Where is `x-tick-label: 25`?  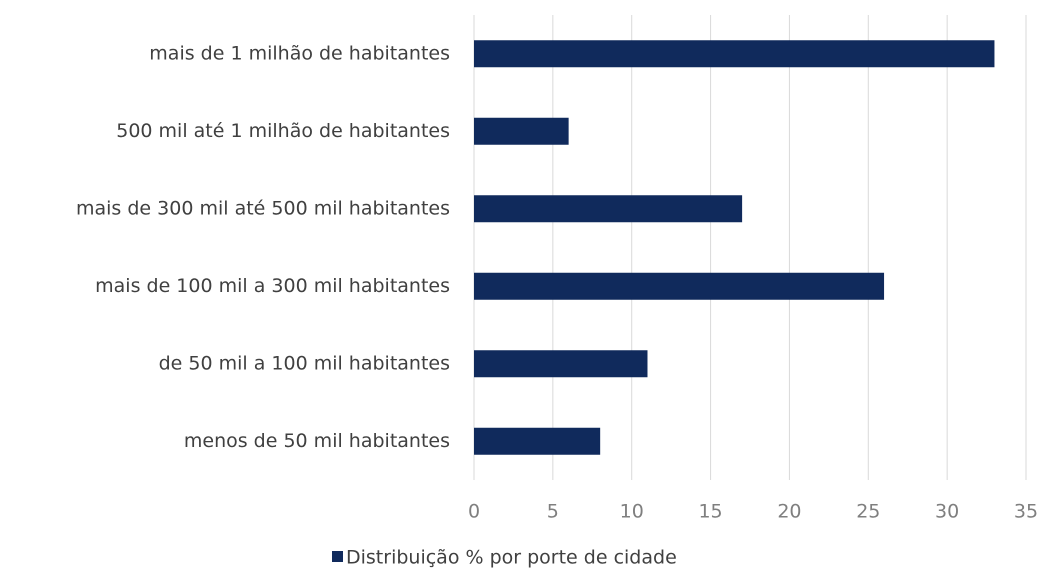 x-tick-label: 25 is located at coordinates (868, 512).